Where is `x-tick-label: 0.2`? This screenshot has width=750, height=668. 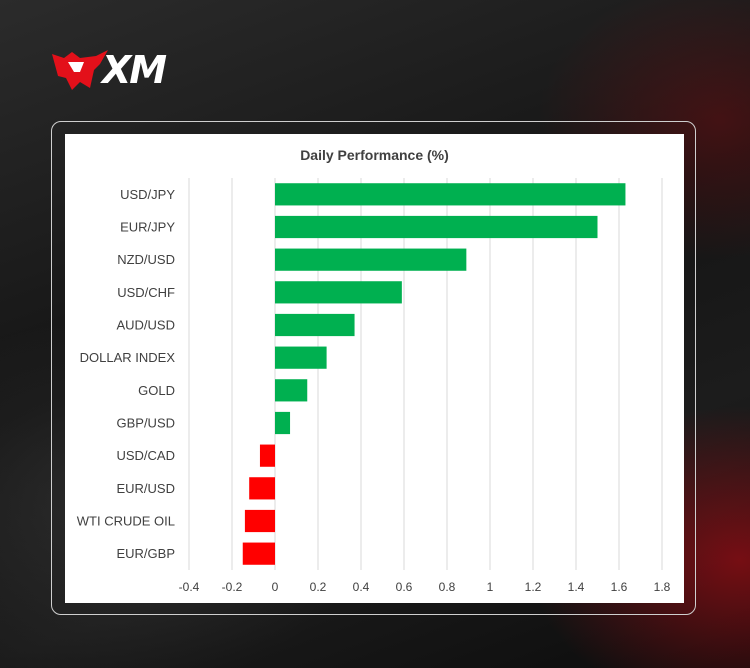
x-tick-label: 0.2 is located at coordinates (318, 587).